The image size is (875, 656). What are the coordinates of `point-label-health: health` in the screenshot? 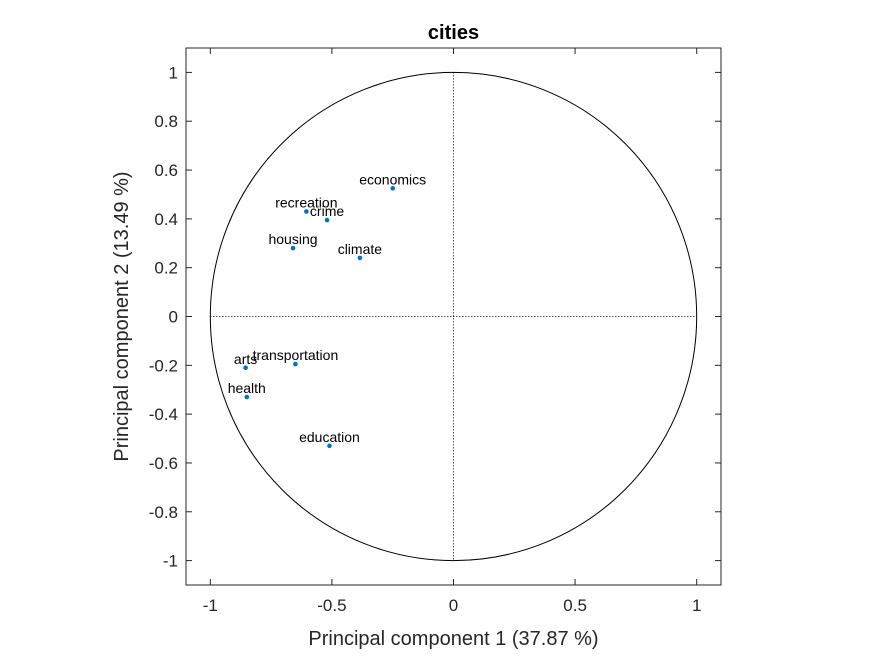 It's located at (247, 388).